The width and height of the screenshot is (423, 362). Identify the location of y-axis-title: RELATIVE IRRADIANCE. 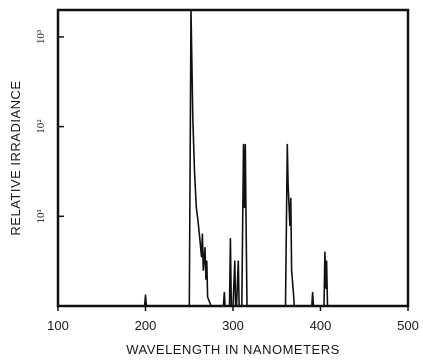
(15, 157).